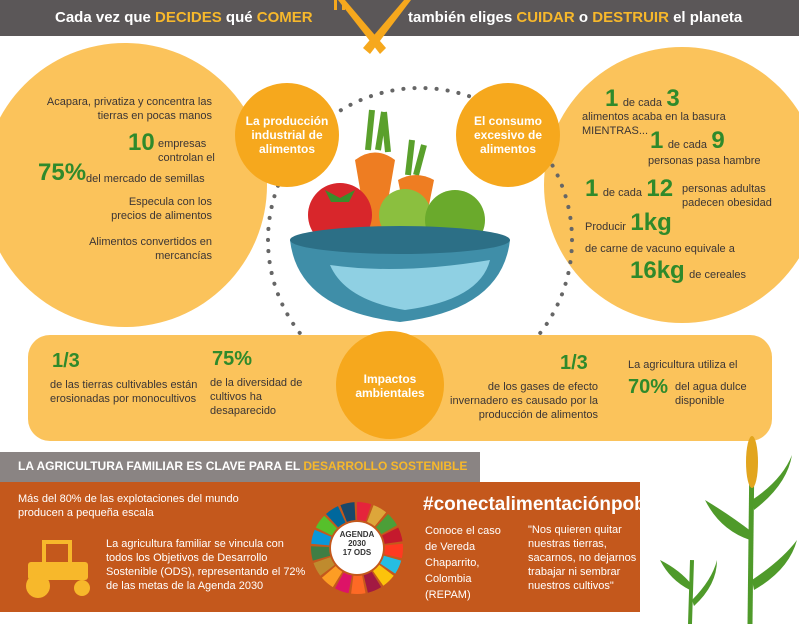 The image size is (799, 624). What do you see at coordinates (683, 365) in the screenshot?
I see `text: La agricultura utiliza el` at bounding box center [683, 365].